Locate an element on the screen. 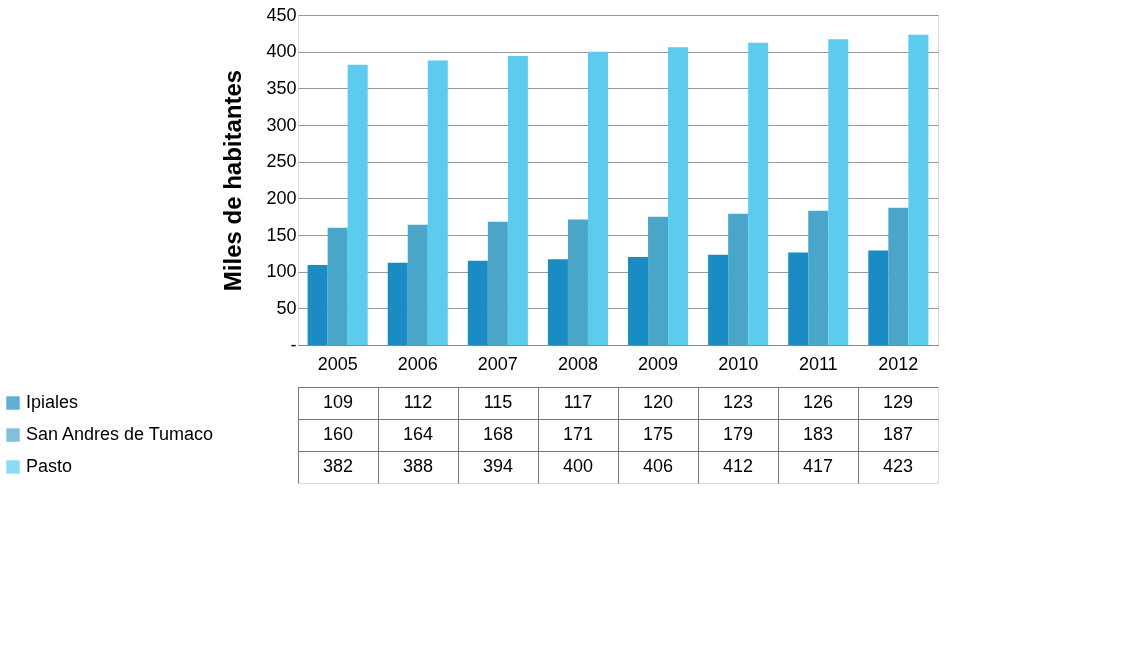 This screenshot has height=650, width=1126. data-label: 417 is located at coordinates (818, 466).